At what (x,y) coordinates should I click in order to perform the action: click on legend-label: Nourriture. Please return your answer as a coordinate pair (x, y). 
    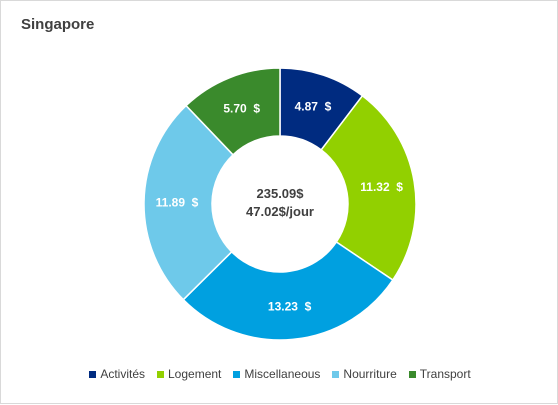
    Looking at the image, I should click on (370, 374).